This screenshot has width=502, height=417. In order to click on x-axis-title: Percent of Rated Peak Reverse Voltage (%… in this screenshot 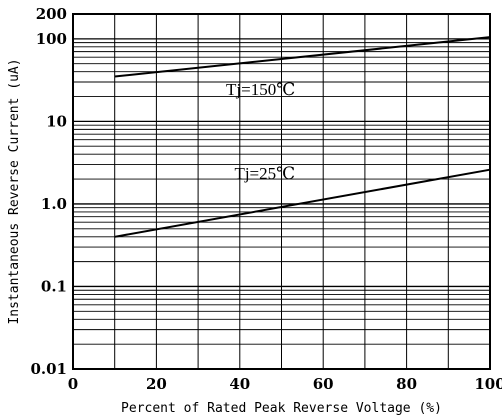, I will do `click(281, 408)`.